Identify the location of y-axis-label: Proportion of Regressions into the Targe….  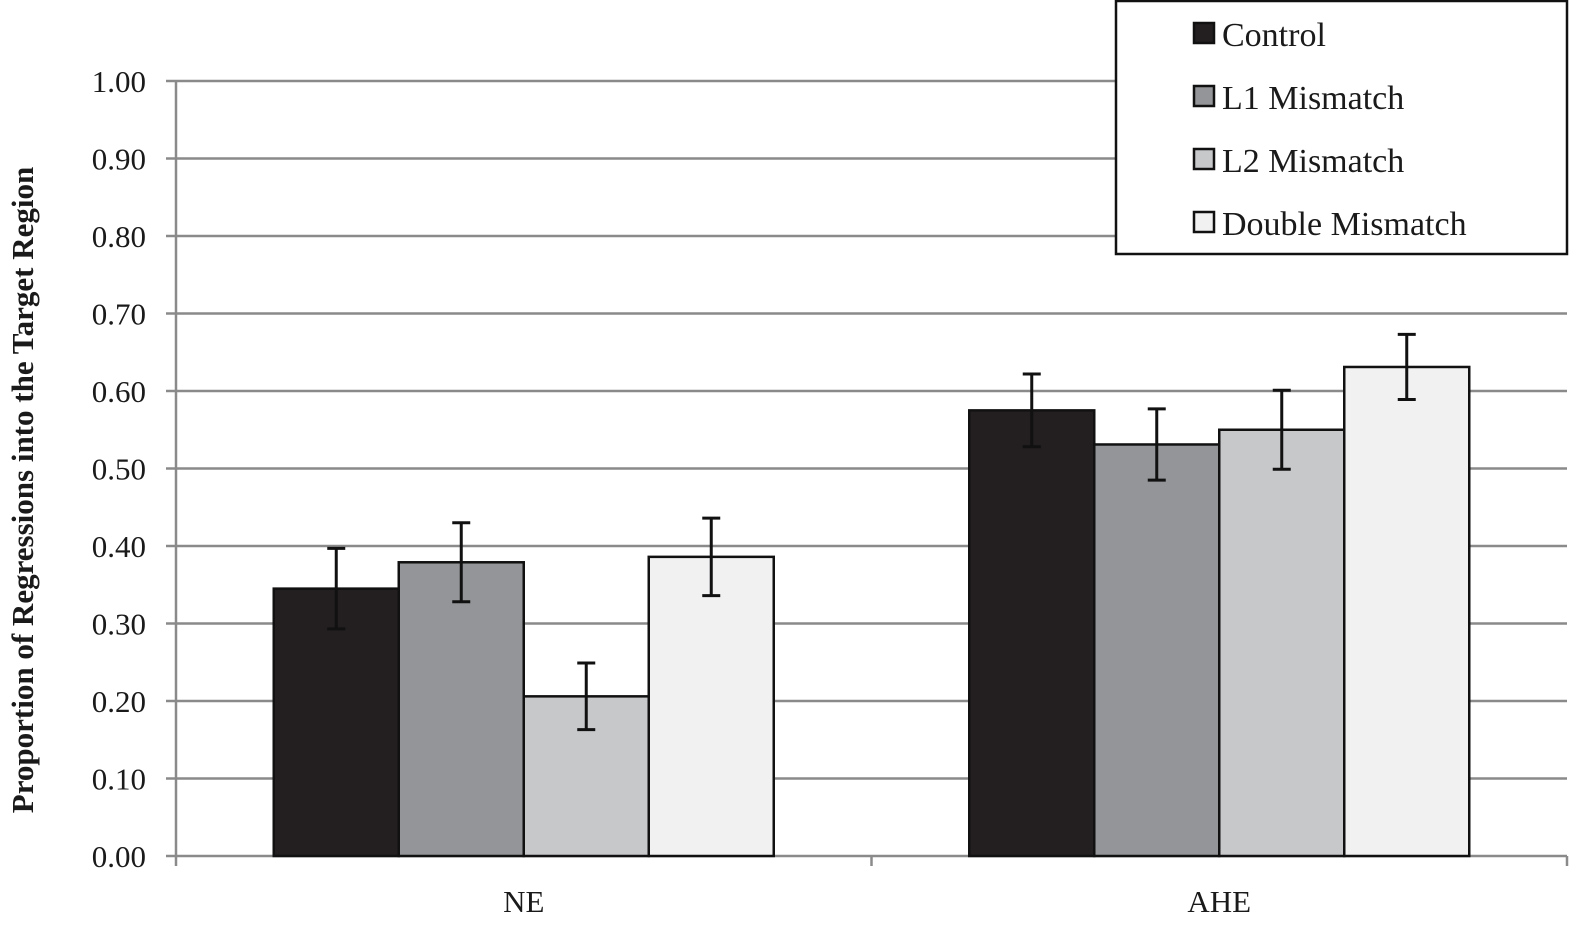
(22, 490).